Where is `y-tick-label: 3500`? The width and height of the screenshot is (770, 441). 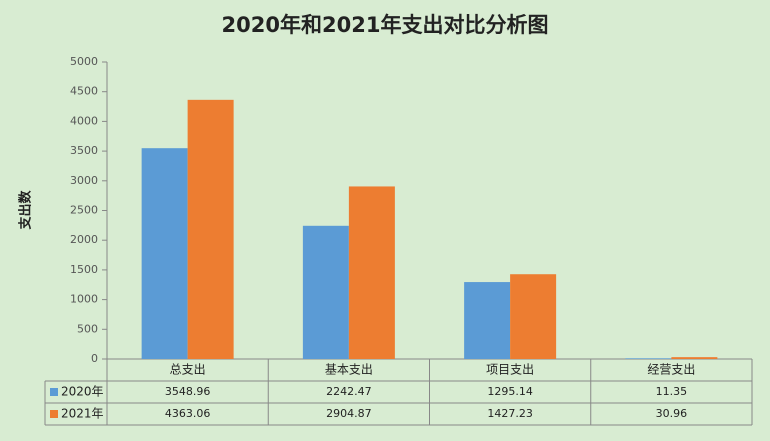
y-tick-label: 3500 is located at coordinates (84, 150).